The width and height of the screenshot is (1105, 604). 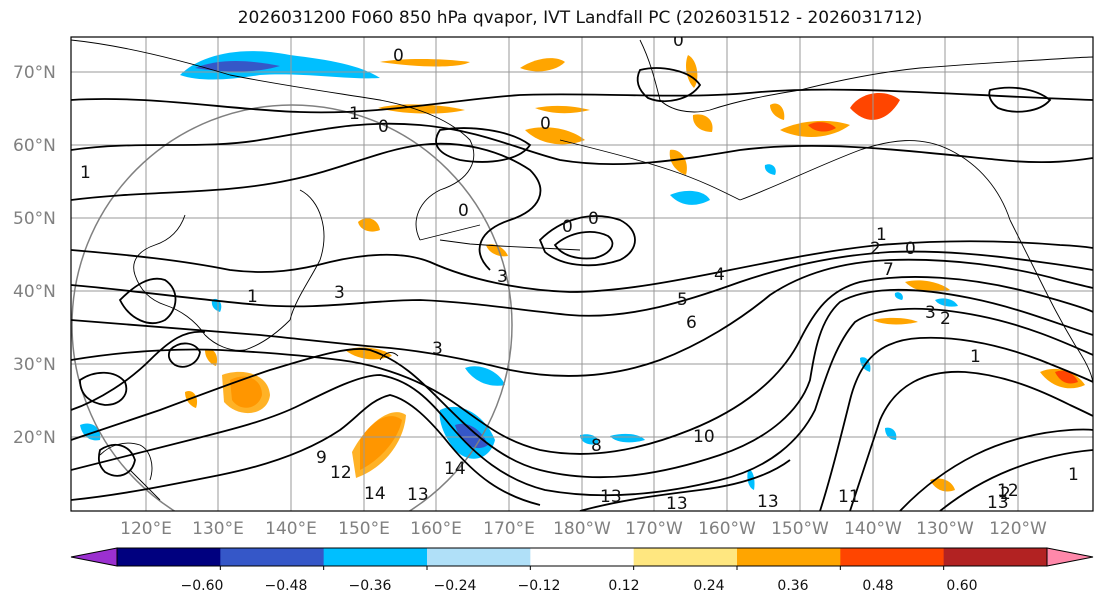 What do you see at coordinates (654, 529) in the screenshot?
I see `lon-label: 170°W` at bounding box center [654, 529].